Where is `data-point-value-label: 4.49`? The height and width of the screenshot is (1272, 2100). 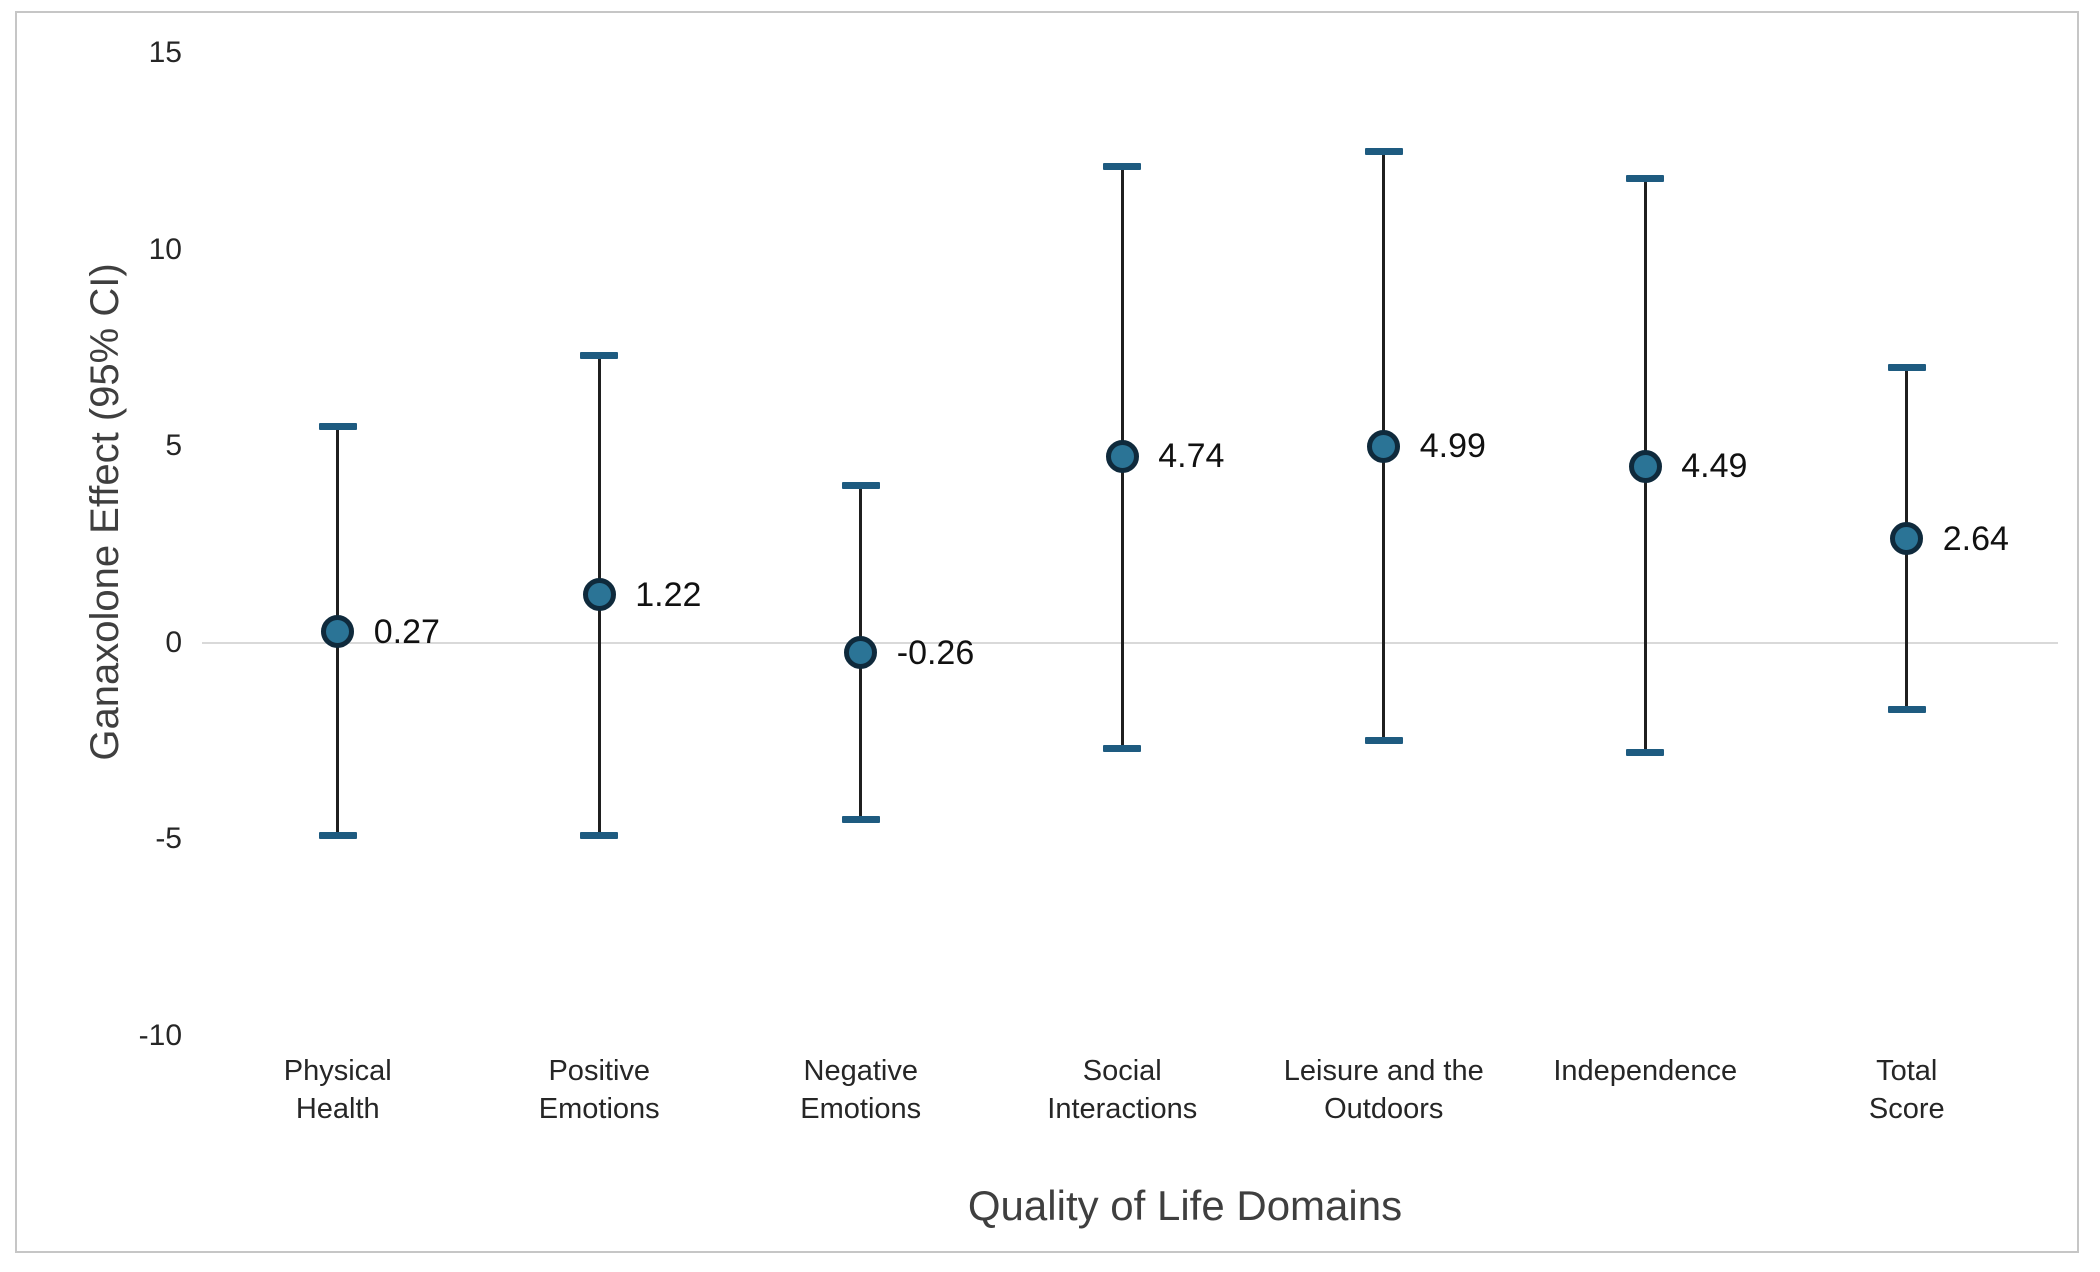 data-point-value-label: 4.49 is located at coordinates (1714, 466).